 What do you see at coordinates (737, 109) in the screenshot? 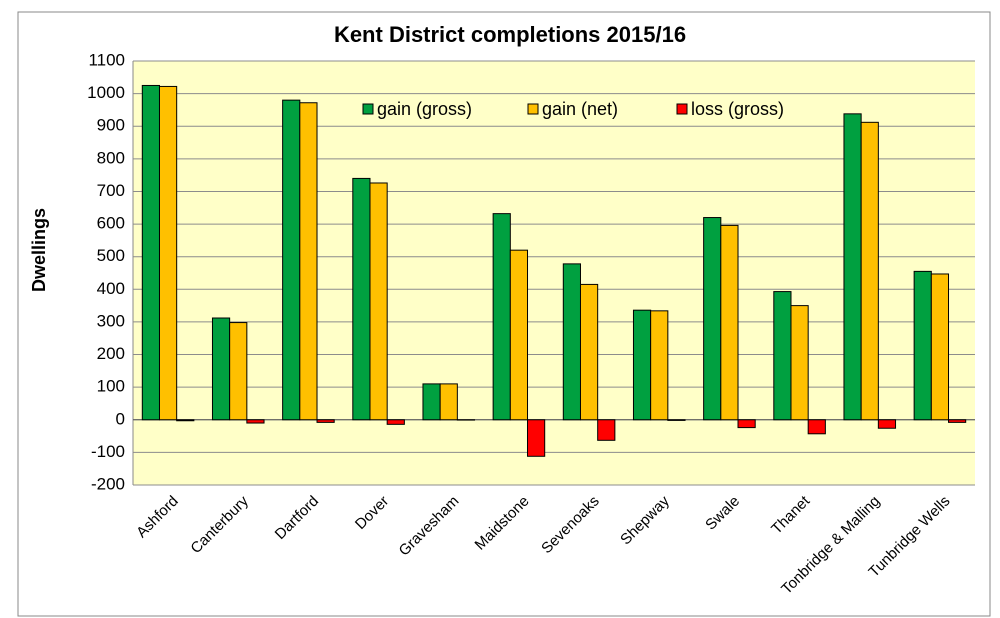
I see `legend-label: loss (gross)` at bounding box center [737, 109].